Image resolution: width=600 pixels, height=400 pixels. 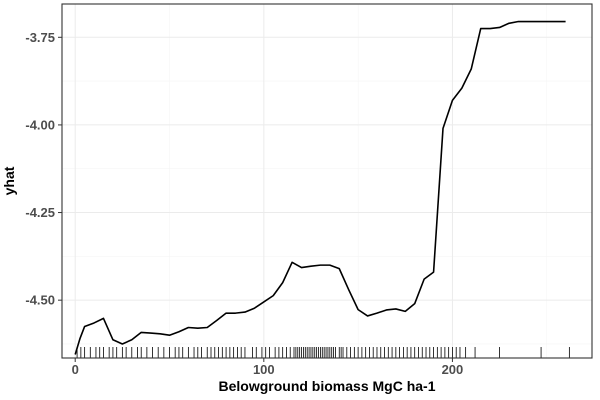 I want to click on x-tick-label: 200, so click(x=453, y=369).